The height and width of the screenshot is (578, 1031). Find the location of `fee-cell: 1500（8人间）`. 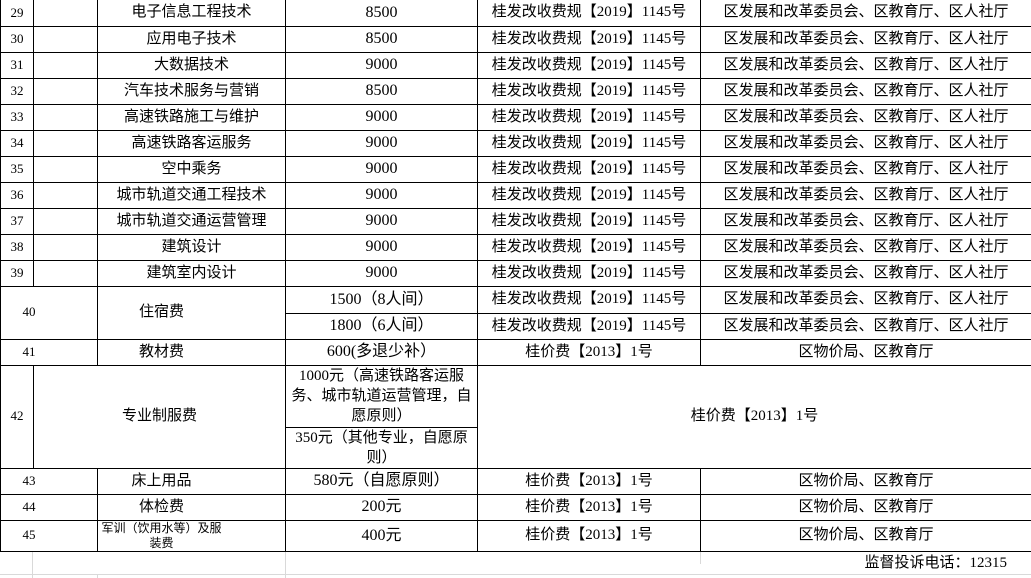

fee-cell: 1500（8人间） is located at coordinates (382, 299).